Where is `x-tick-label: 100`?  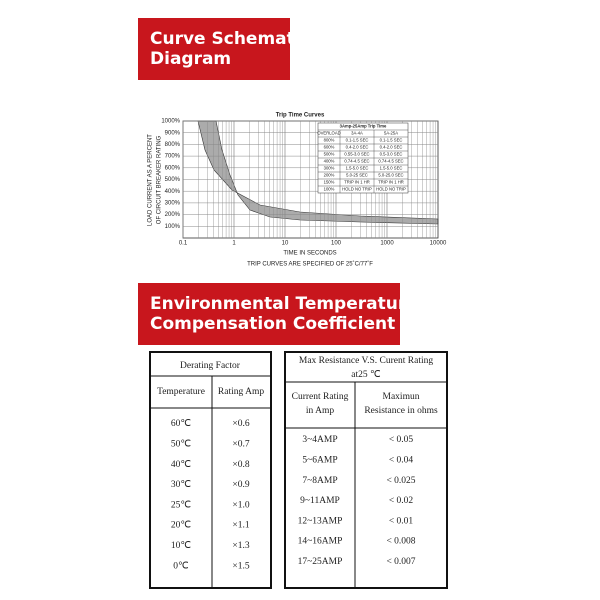 x-tick-label: 100 is located at coordinates (336, 244).